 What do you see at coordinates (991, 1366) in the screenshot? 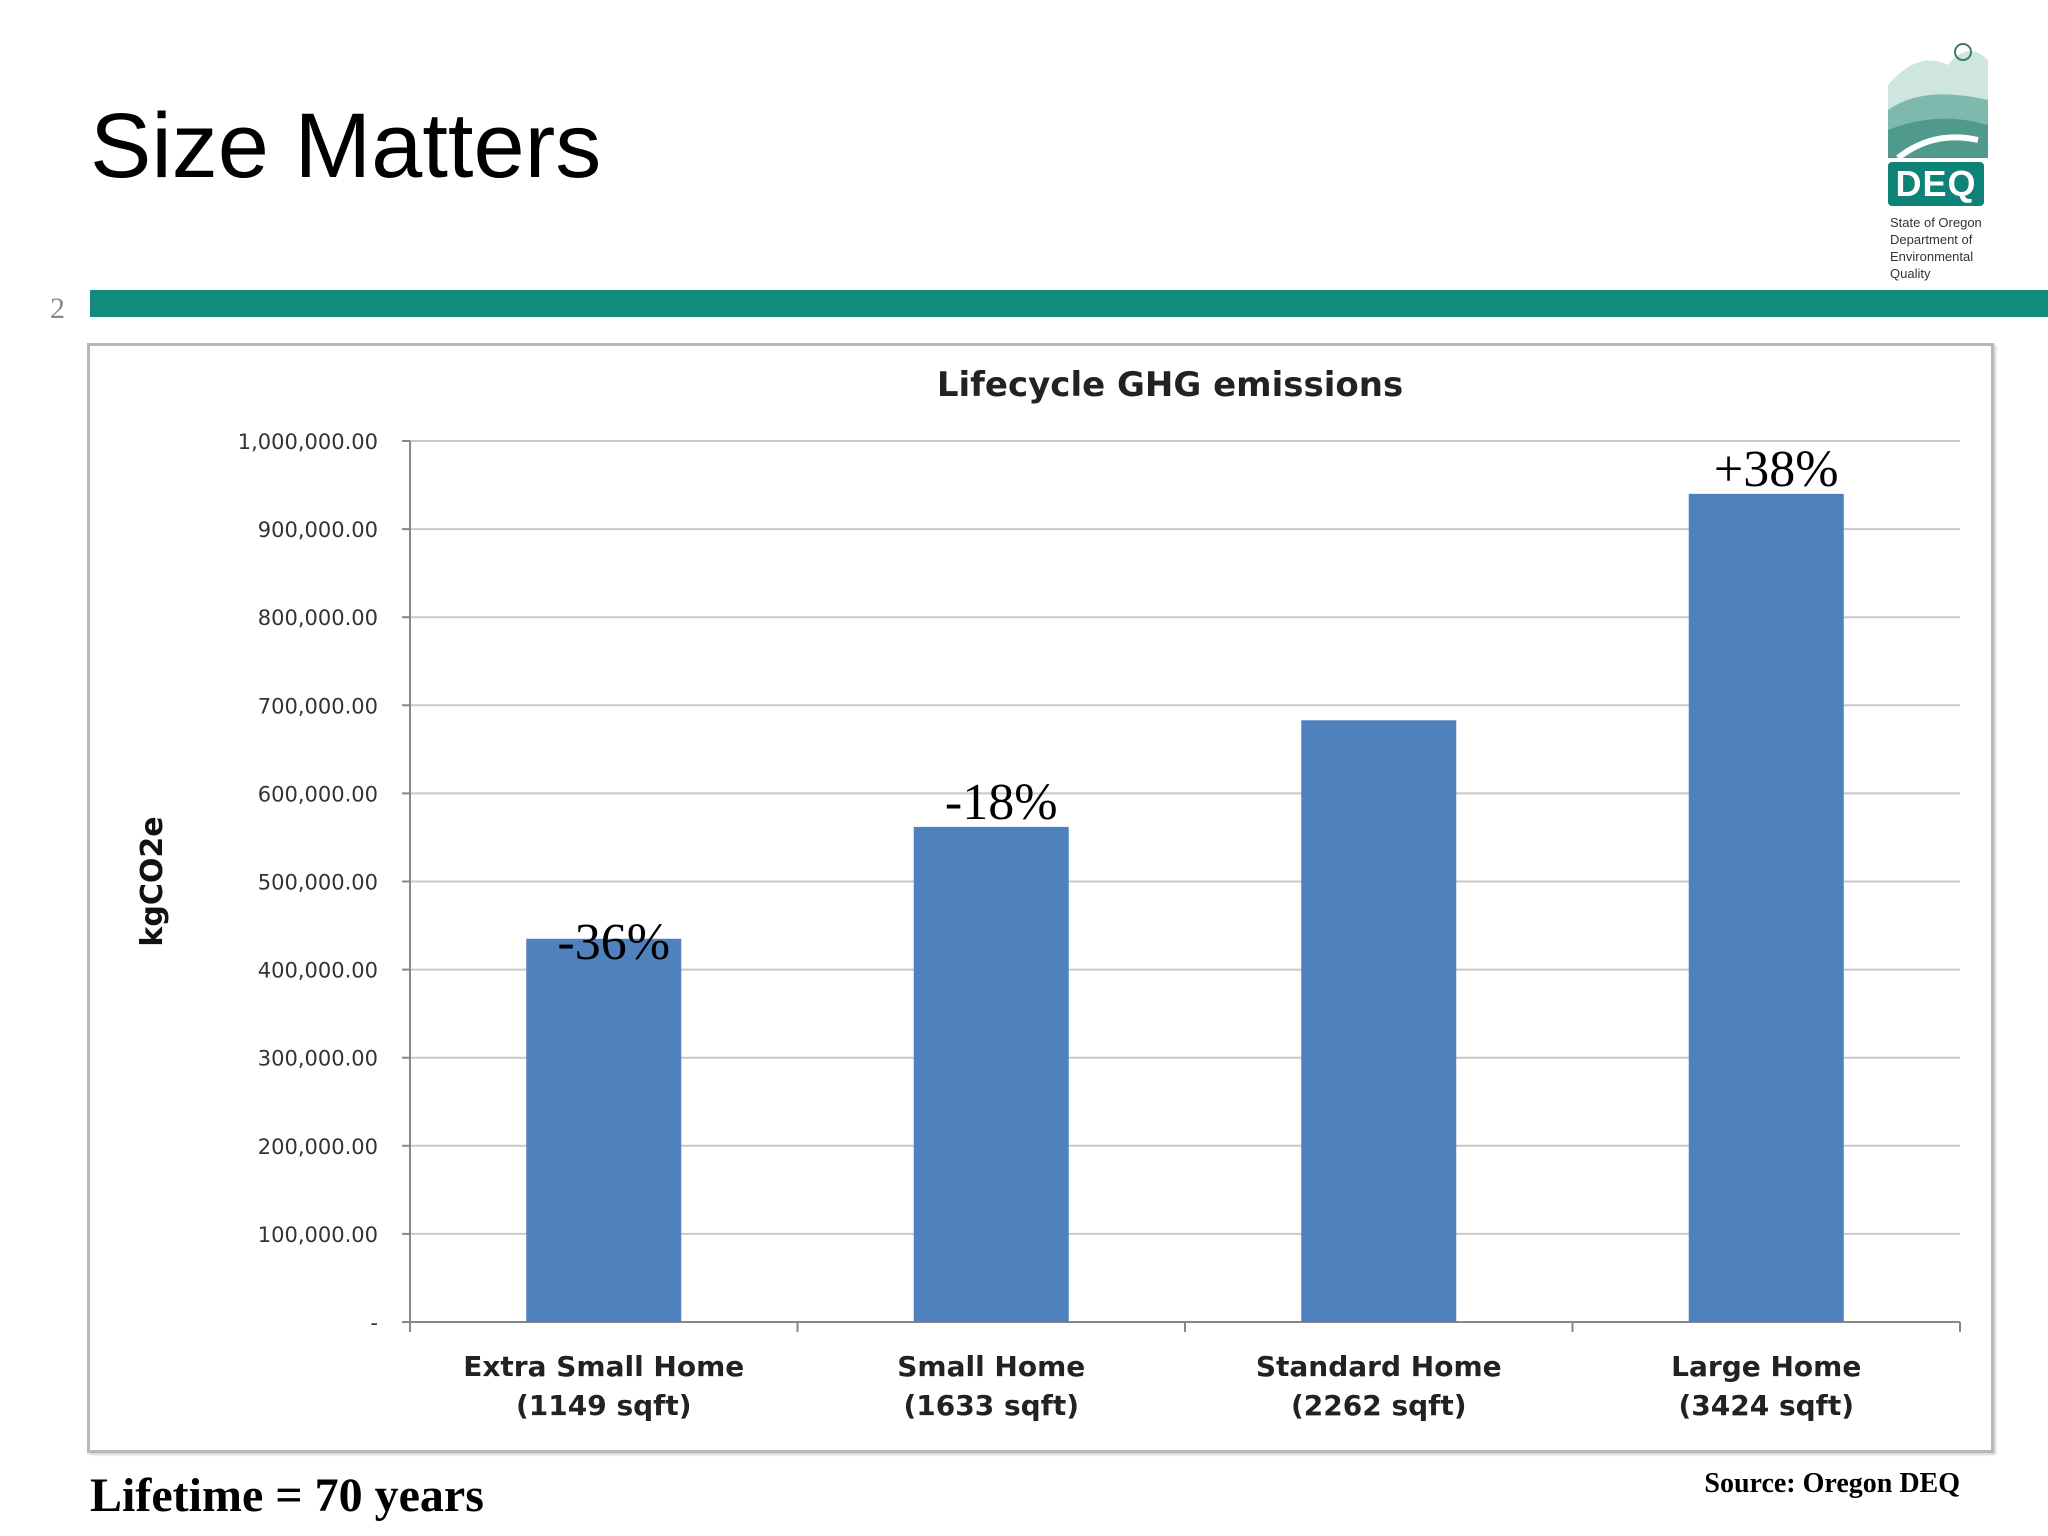
I see `x-tick-label: Small Home` at bounding box center [991, 1366].